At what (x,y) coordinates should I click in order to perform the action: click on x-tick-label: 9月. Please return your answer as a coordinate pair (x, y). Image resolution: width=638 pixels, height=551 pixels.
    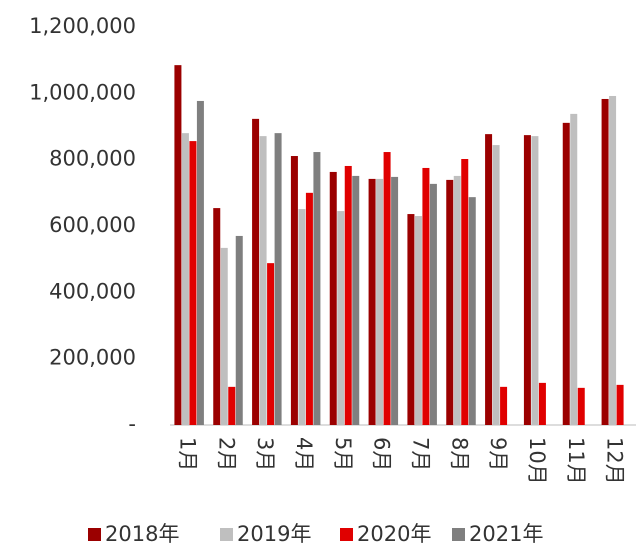
    Looking at the image, I should click on (498, 454).